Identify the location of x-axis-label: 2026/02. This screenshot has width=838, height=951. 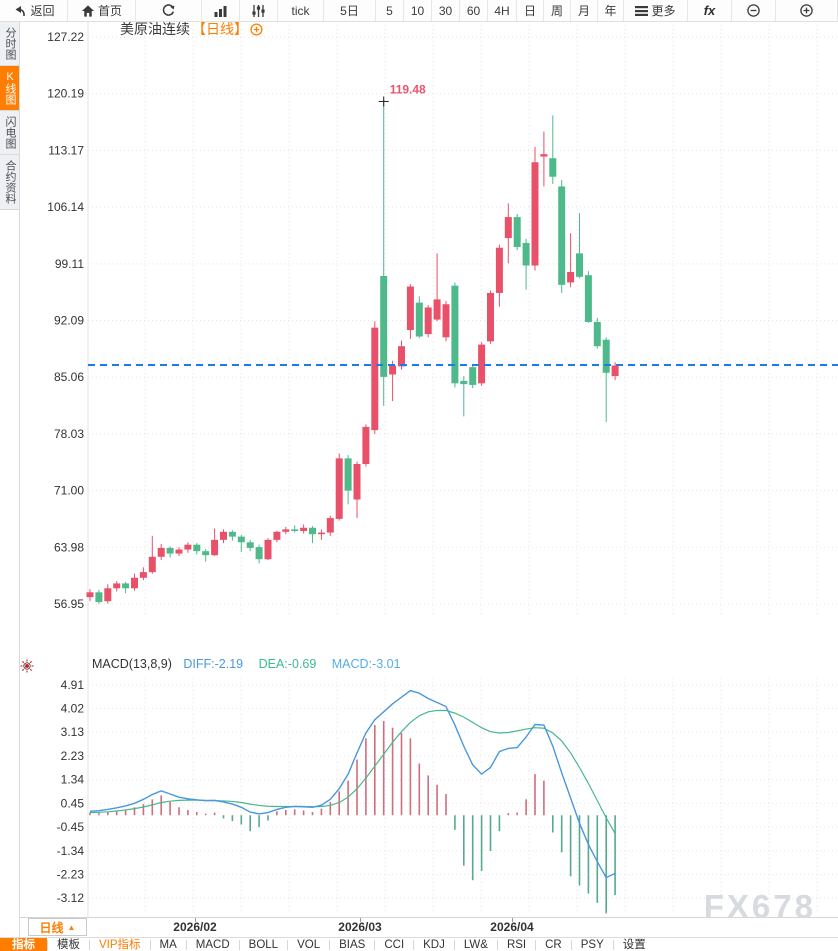
(195, 927).